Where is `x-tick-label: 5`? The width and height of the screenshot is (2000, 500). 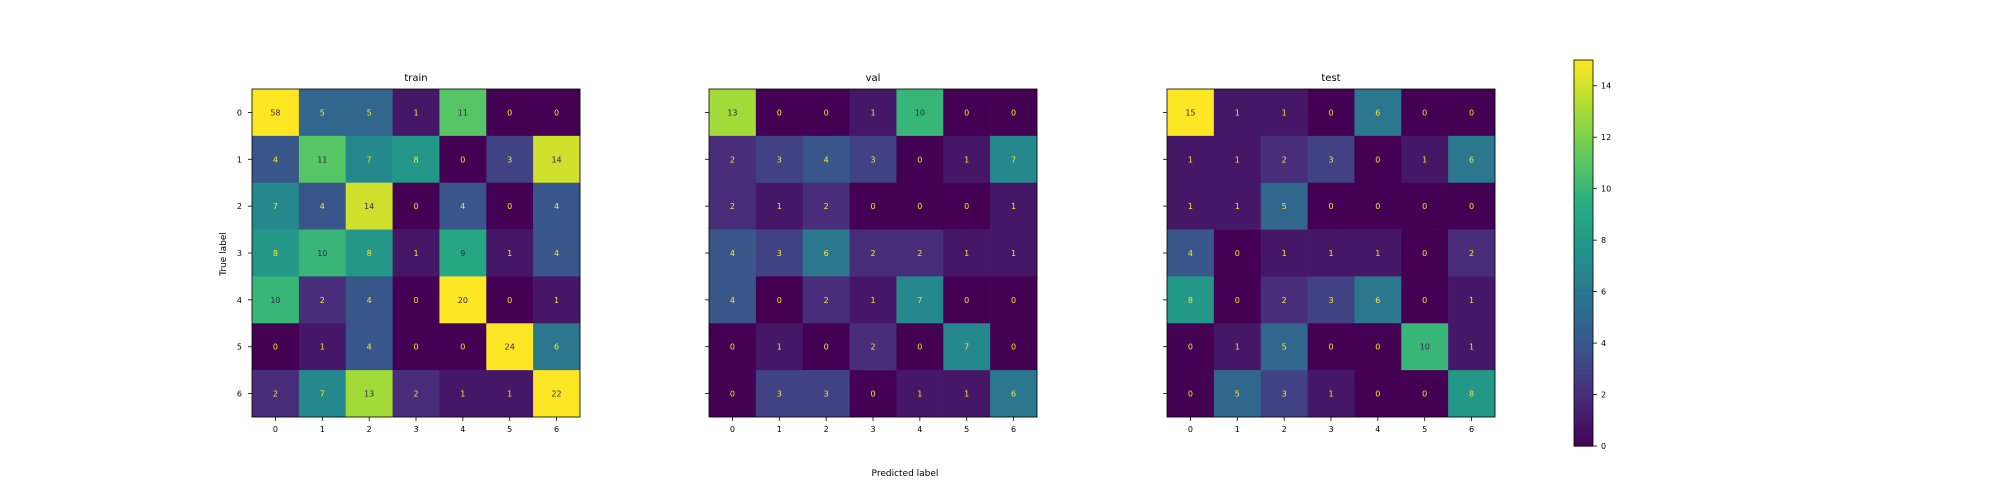
x-tick-label: 5 is located at coordinates (509, 429).